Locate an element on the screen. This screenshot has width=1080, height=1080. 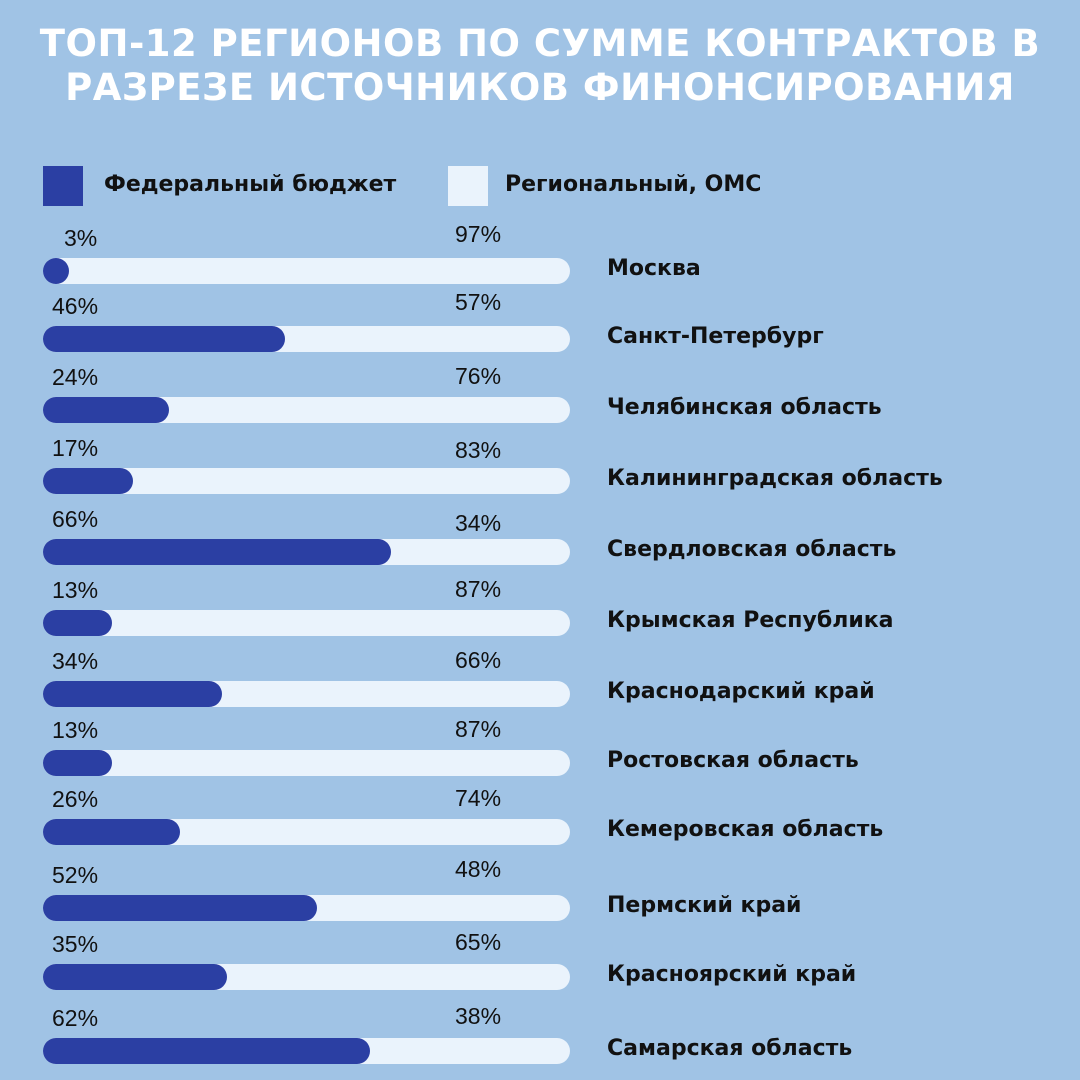
region-label: Самарская область is located at coordinates (730, 1048).